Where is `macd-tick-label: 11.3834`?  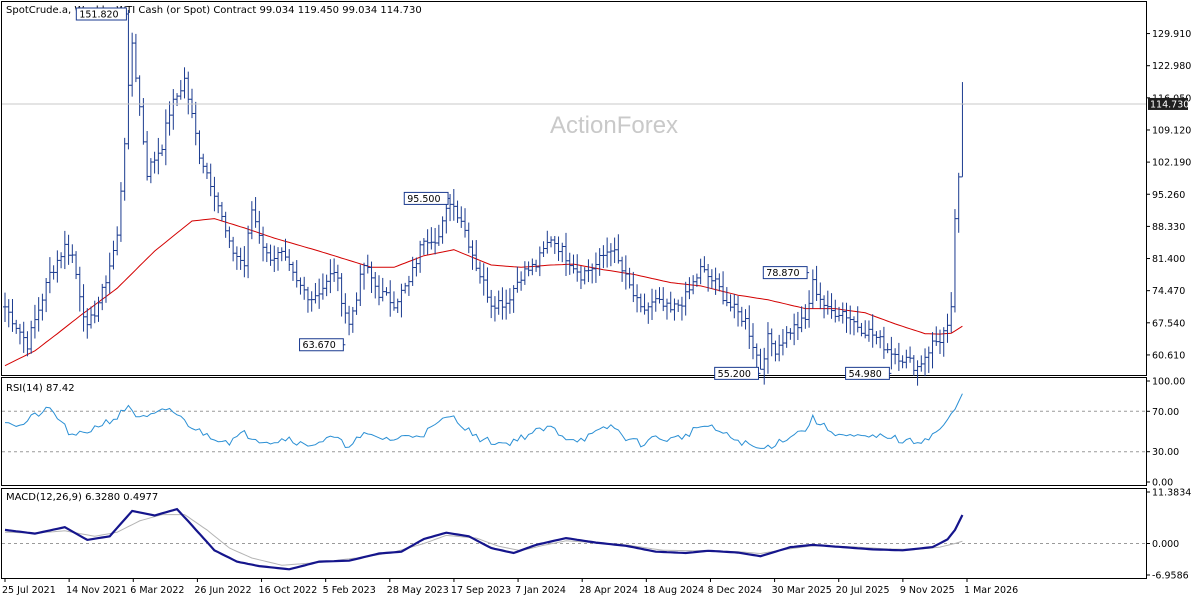 macd-tick-label: 11.3834 is located at coordinates (1171, 493).